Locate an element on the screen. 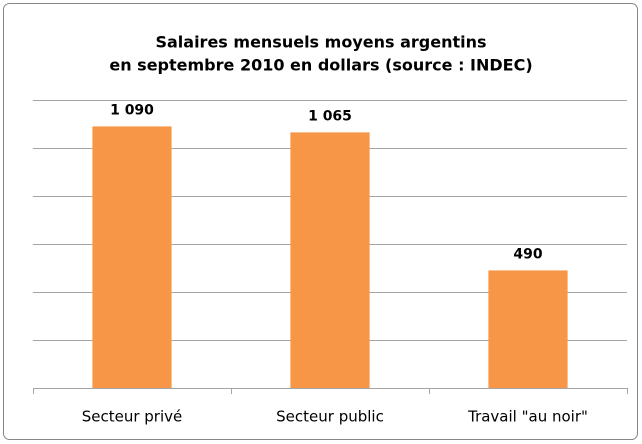  chart-title: Salaires mensuels moyens argentins is located at coordinates (320, 42).